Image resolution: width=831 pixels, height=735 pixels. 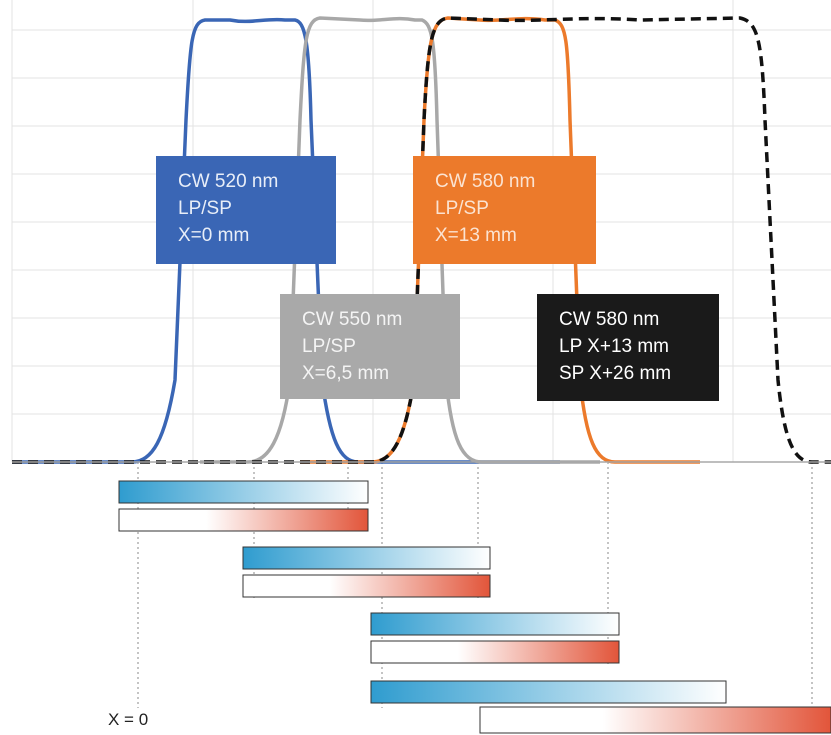 I want to click on label-cw550: CW 550 nm LP/SP X=6,5 mm, so click(x=370, y=346).